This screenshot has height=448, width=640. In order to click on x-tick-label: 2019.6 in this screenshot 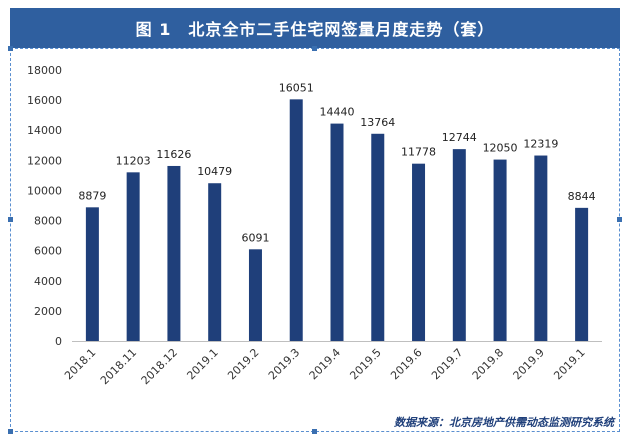, I will do `click(406, 364)`.